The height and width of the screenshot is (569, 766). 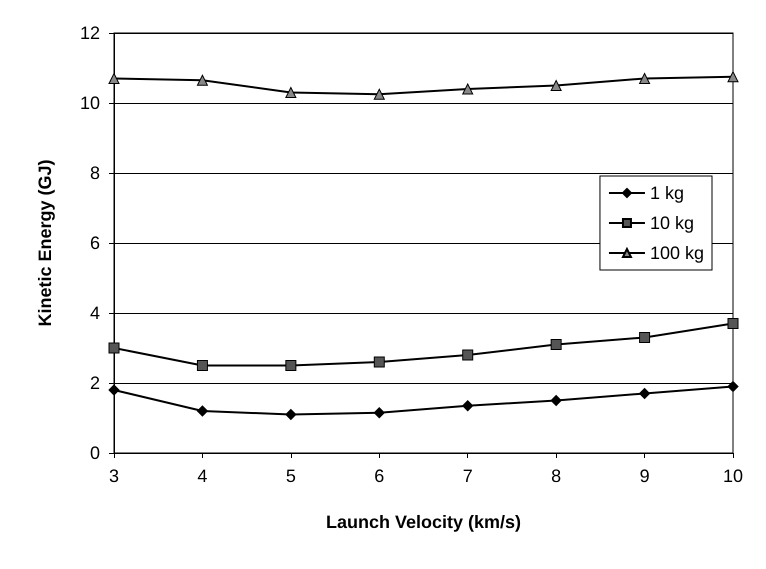 I want to click on y-axis-title: Kinetic Energy (GJ), so click(x=45, y=243).